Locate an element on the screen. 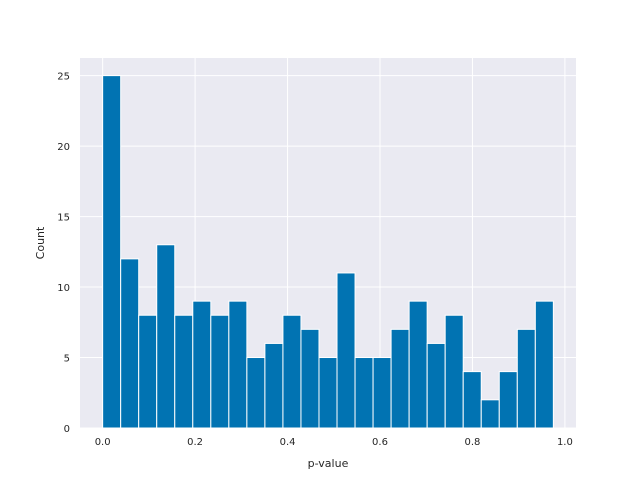 The height and width of the screenshot is (480, 640). y-tick-label: 10 is located at coordinates (63, 288).